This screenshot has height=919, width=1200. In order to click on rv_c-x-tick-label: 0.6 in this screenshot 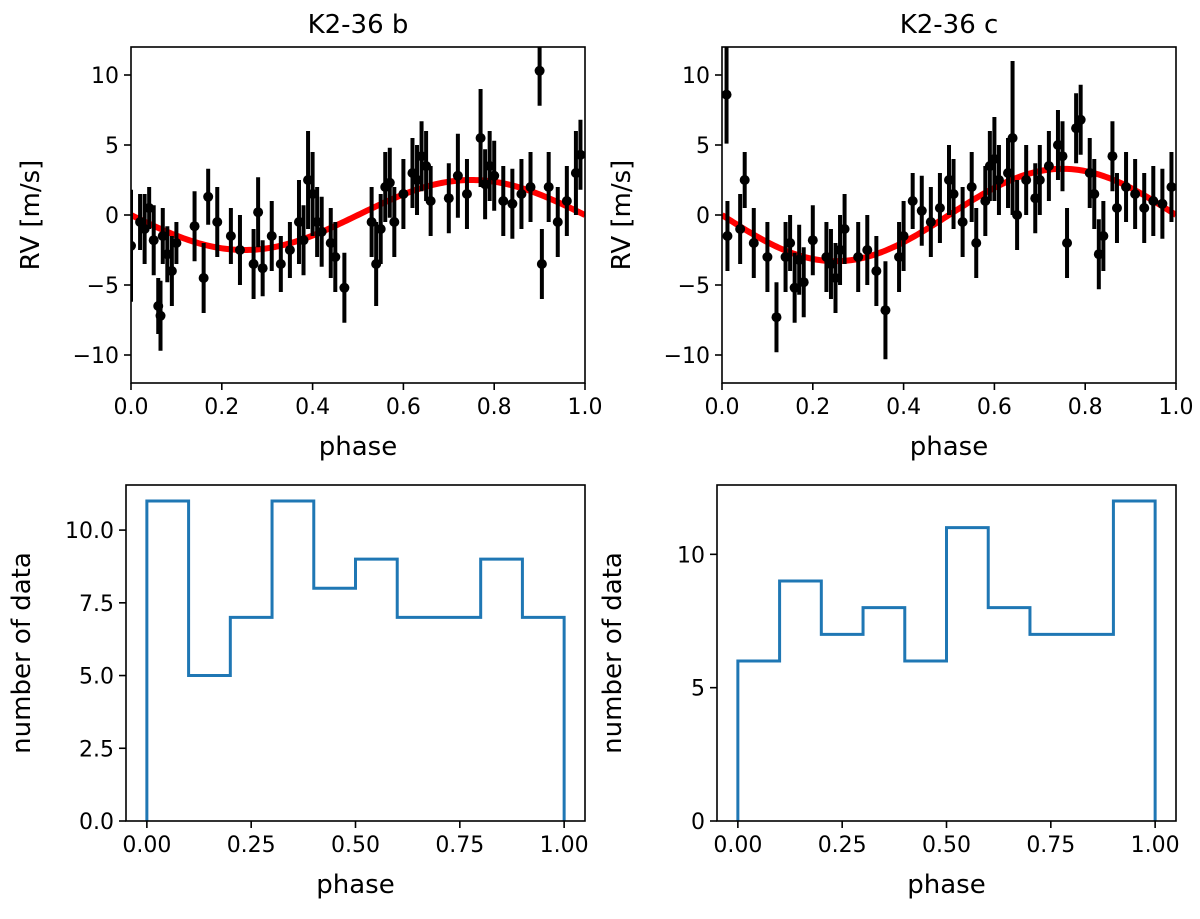, I will do `click(994, 407)`.